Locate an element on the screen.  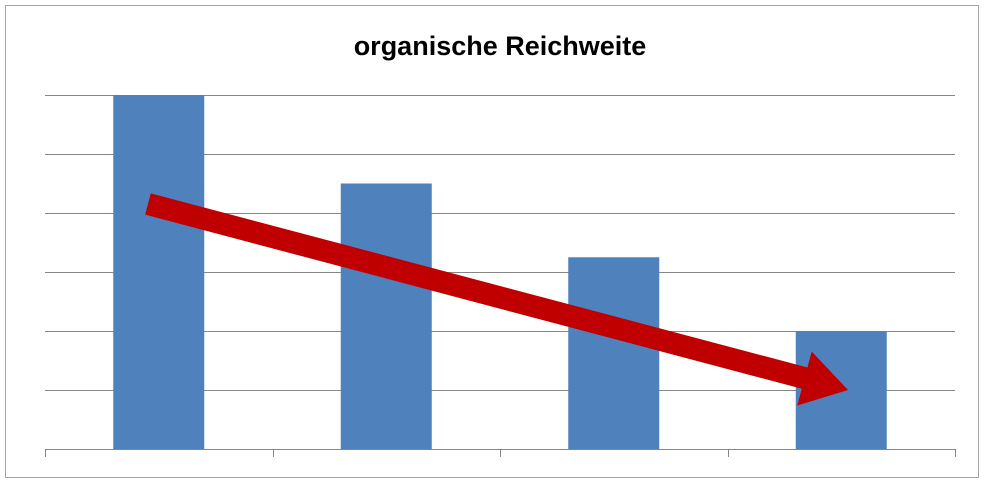
arrow-head is located at coordinates (822, 378).